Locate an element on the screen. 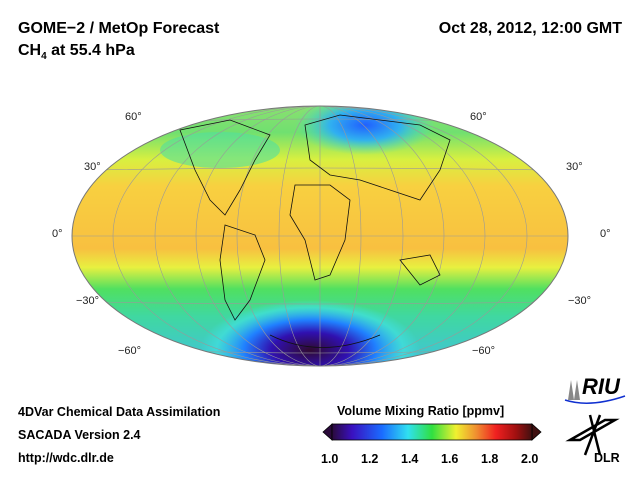  colorbar-tick: 1.4 is located at coordinates (410, 459).